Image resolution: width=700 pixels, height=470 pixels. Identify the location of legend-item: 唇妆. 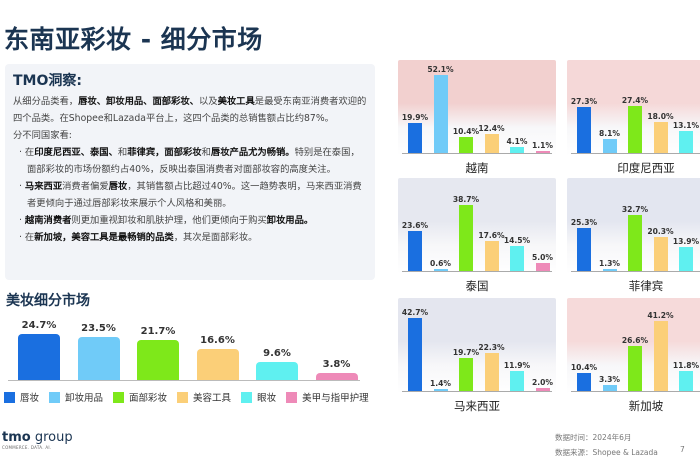
(21, 397).